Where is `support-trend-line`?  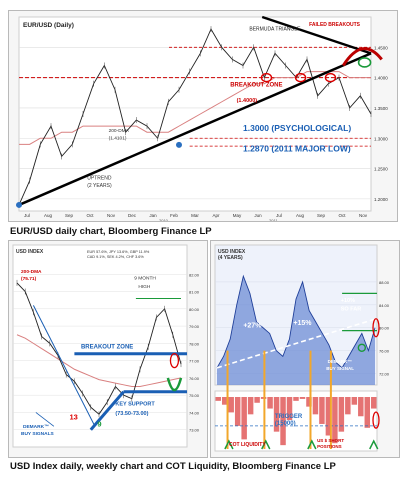 support-trend-line is located at coordinates (107, 410).